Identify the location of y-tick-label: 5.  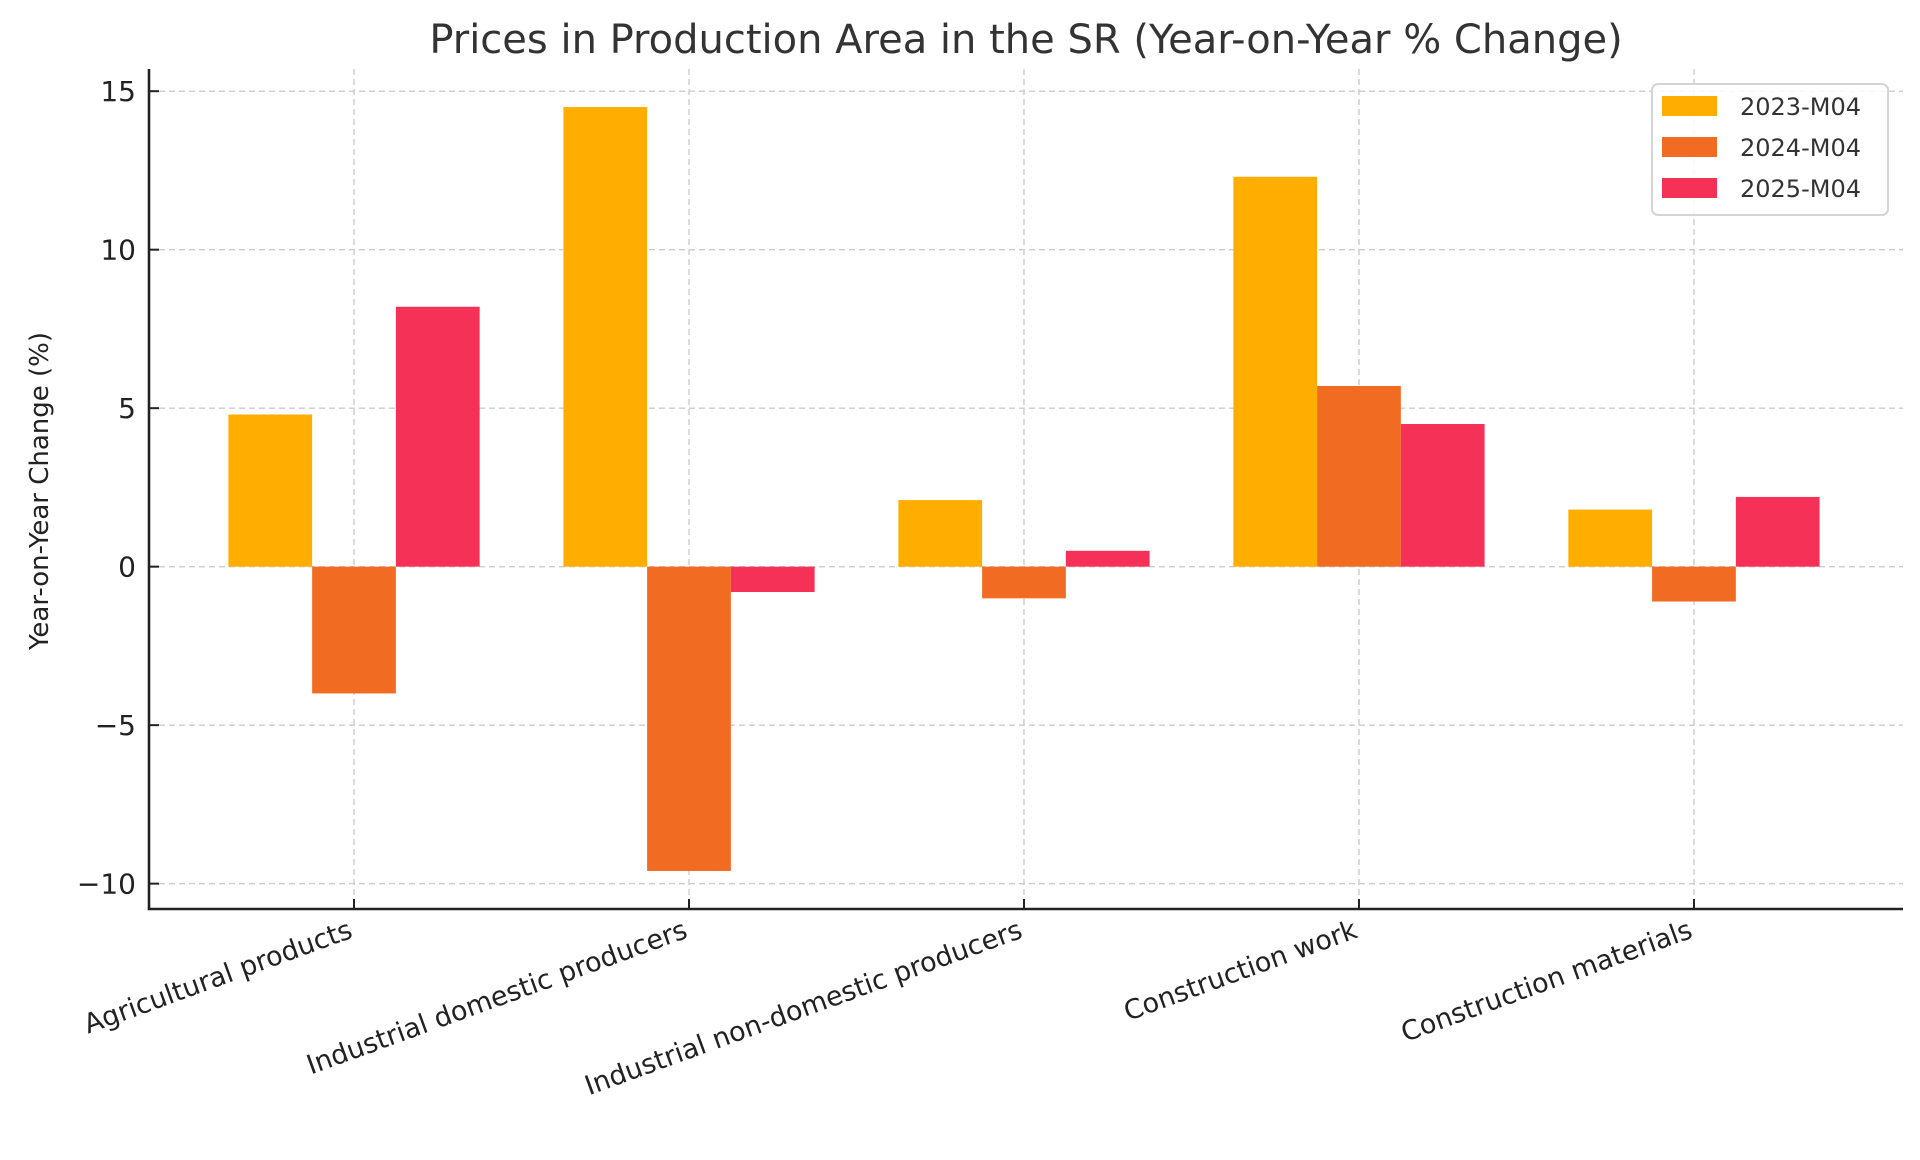
(127, 408).